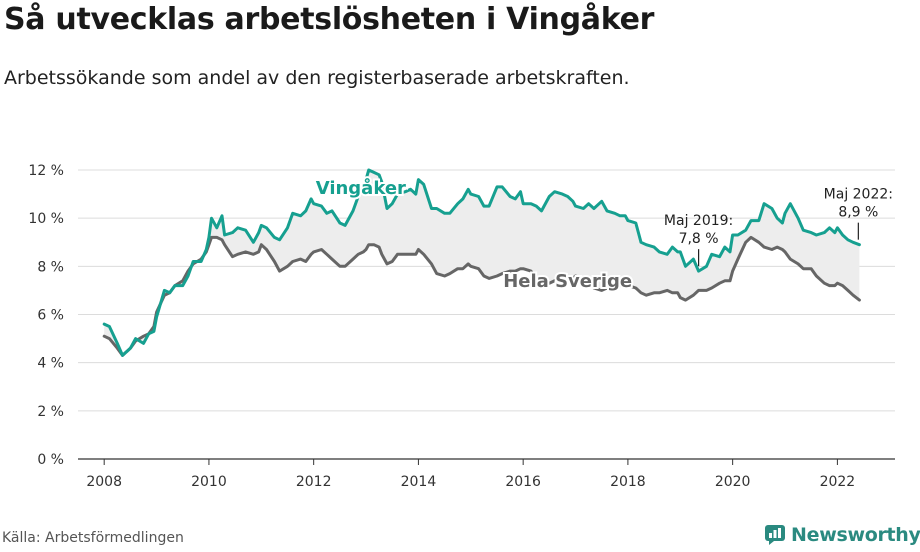 Image resolution: width=920 pixels, height=552 pixels. I want to click on annotation-value-0: 7,8 %, so click(699, 239).